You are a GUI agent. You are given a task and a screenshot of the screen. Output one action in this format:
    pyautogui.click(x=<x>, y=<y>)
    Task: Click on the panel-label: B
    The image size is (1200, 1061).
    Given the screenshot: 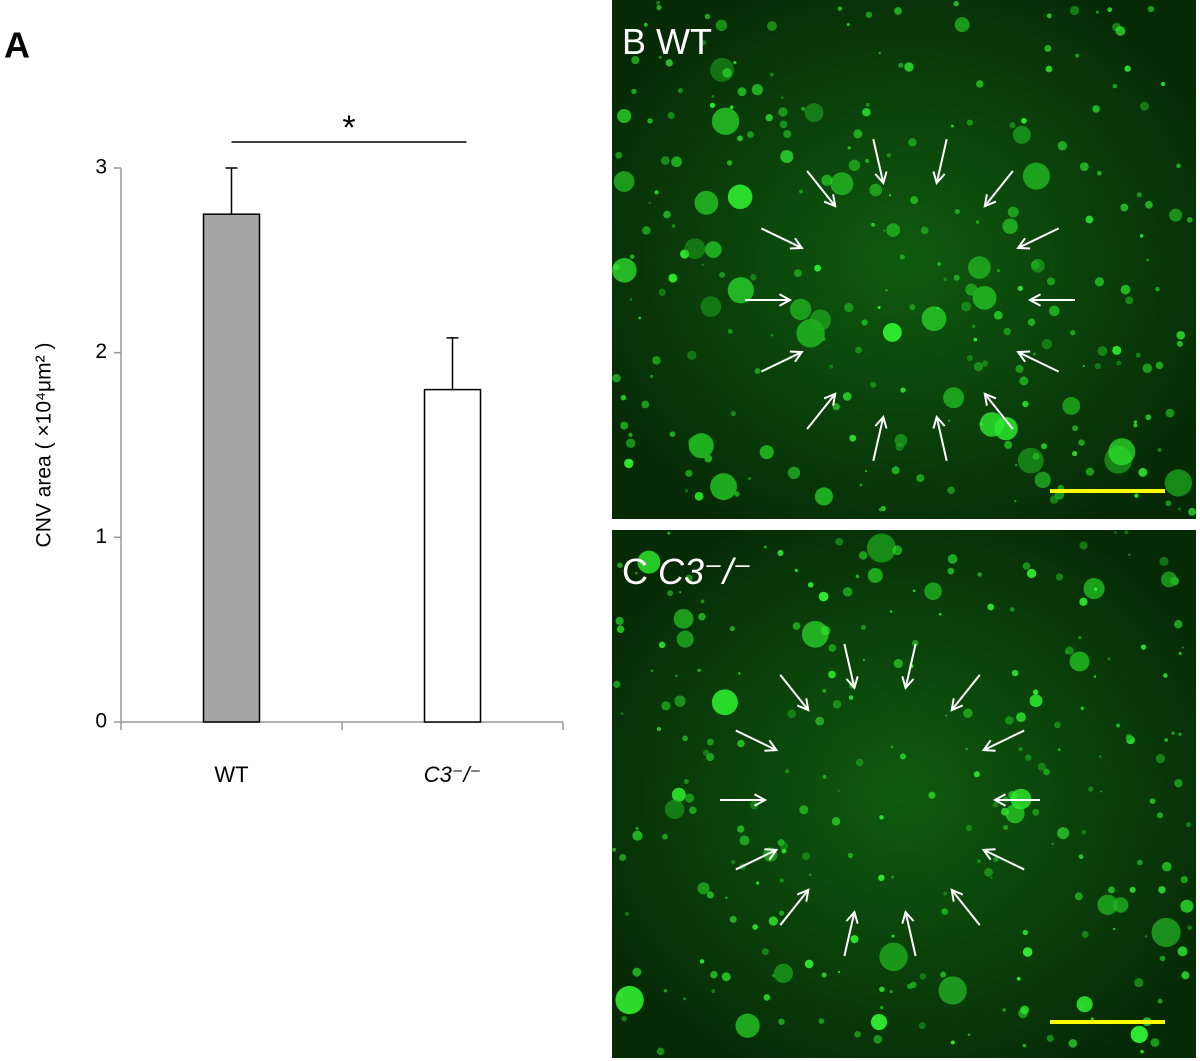 What is the action you would take?
    pyautogui.click(x=634, y=41)
    